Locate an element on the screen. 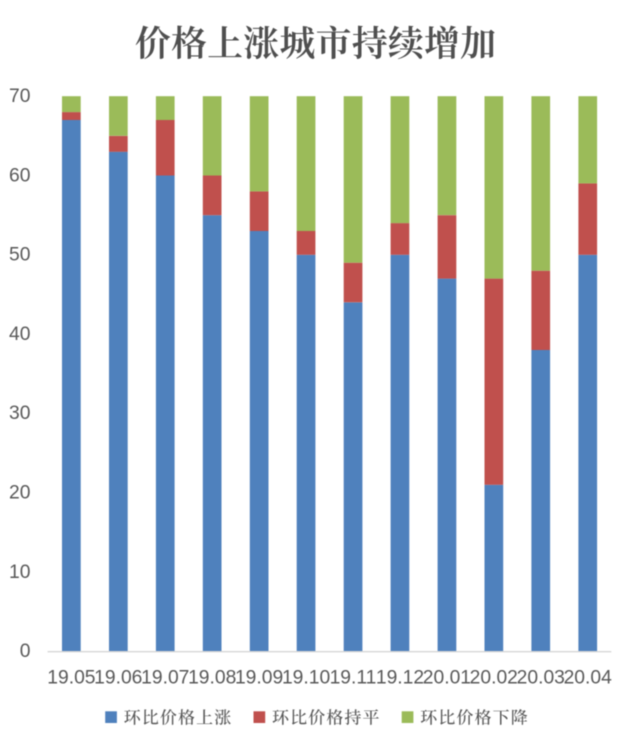 This screenshot has height=753, width=631. svg-text: 10 is located at coordinates (19, 572).